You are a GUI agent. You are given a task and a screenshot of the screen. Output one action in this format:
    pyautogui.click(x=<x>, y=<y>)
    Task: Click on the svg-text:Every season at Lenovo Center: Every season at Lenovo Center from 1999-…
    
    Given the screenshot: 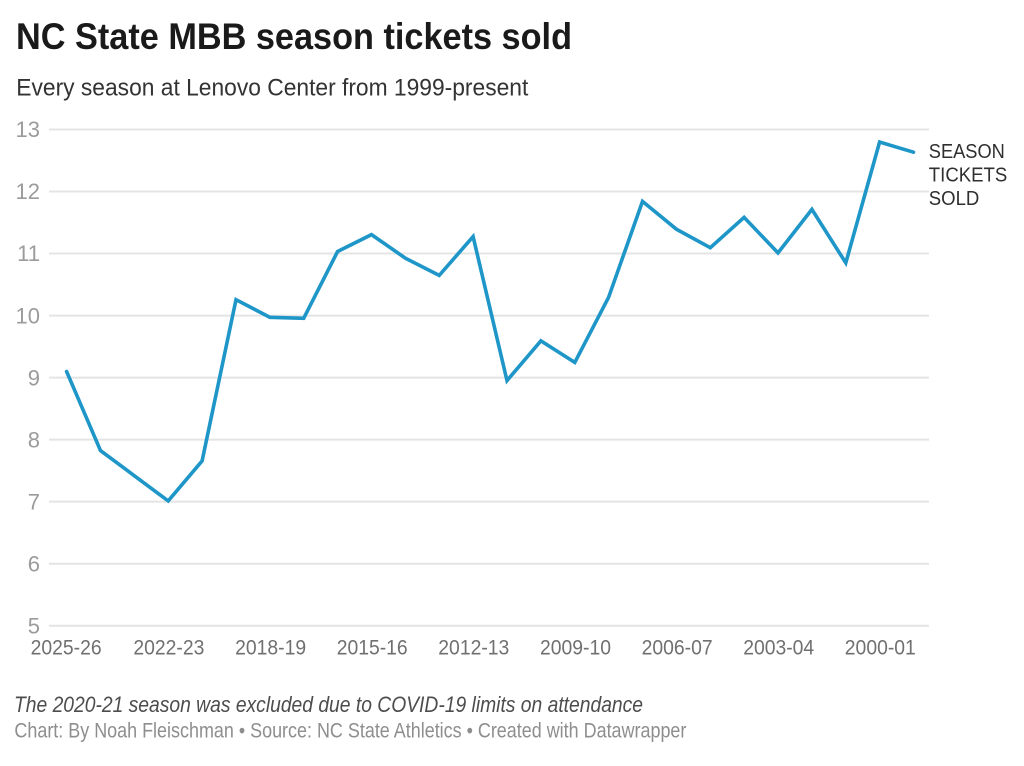 What is the action you would take?
    pyautogui.click(x=272, y=88)
    